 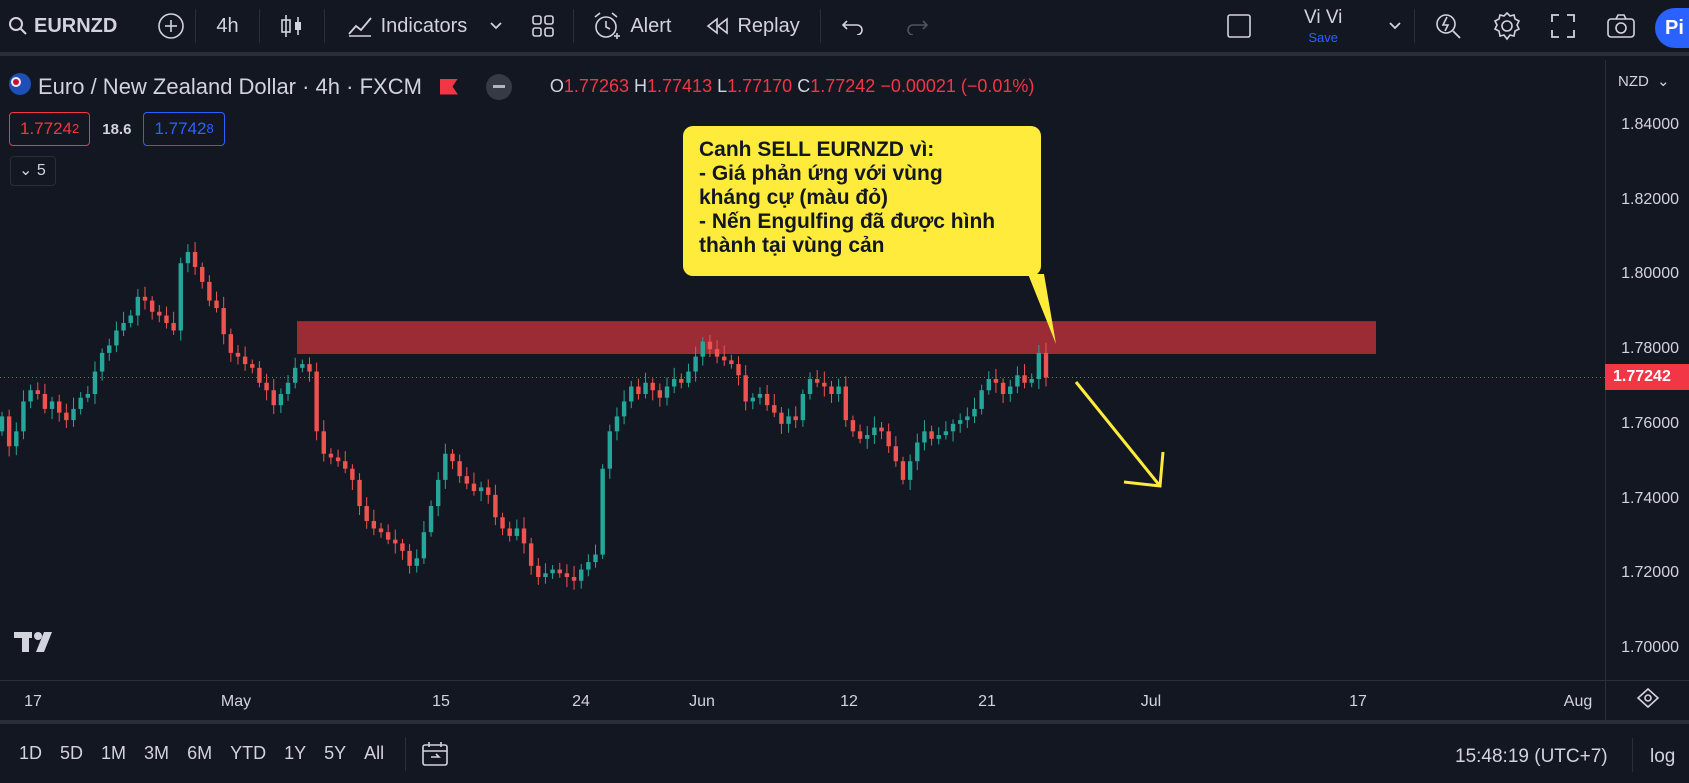 What do you see at coordinates (1650, 349) in the screenshot?
I see `price-tick-label: 1.78000` at bounding box center [1650, 349].